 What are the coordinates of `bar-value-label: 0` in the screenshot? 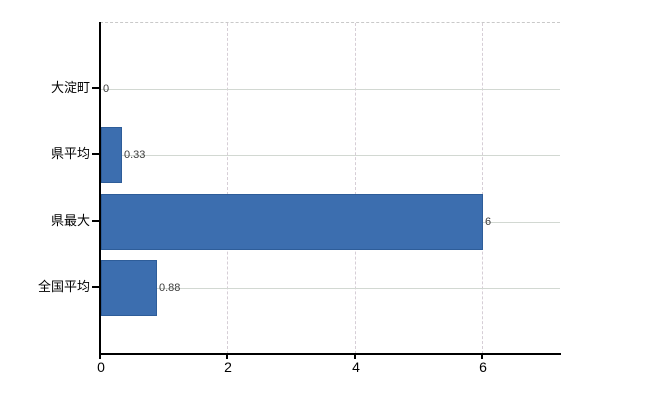 It's located at (106, 89).